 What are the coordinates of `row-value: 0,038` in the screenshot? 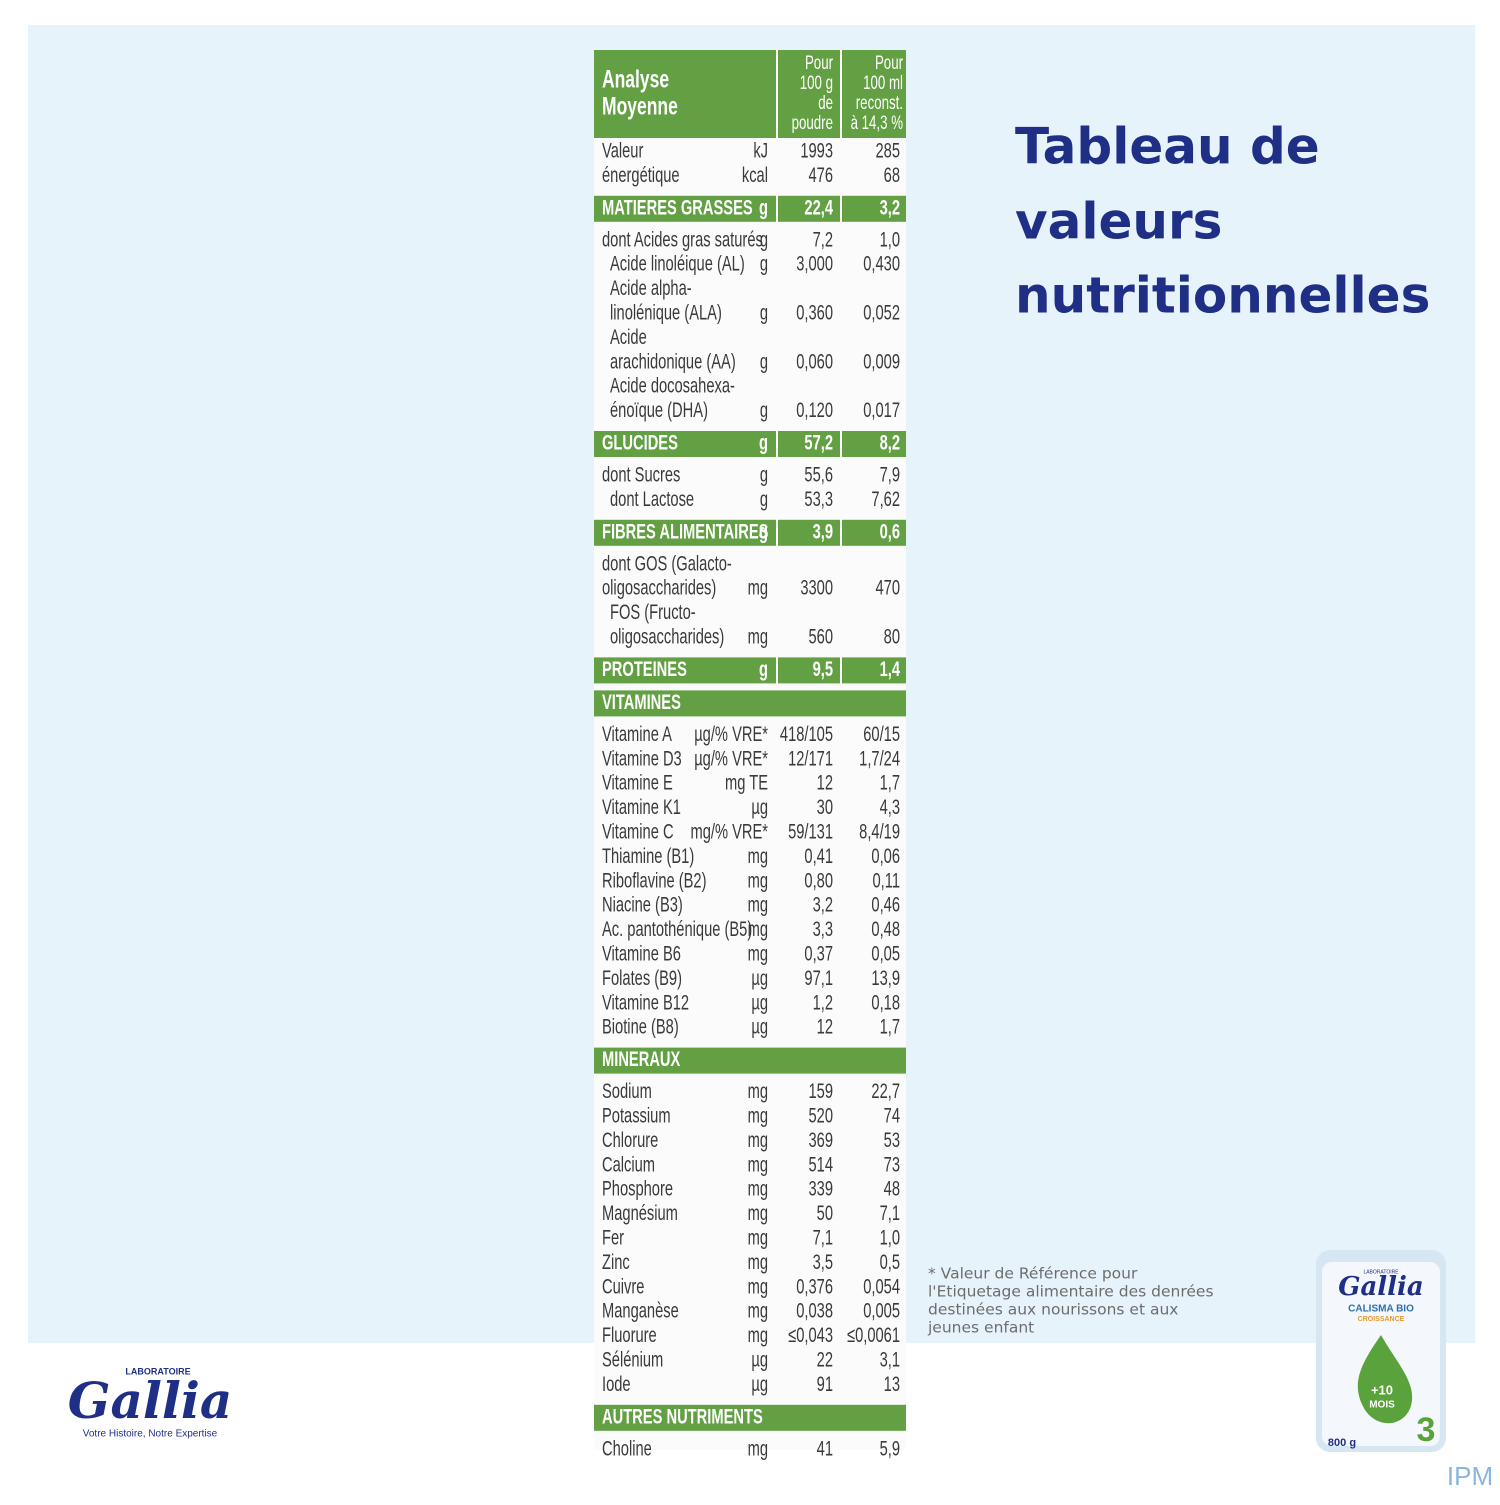 It's located at (814, 1310).